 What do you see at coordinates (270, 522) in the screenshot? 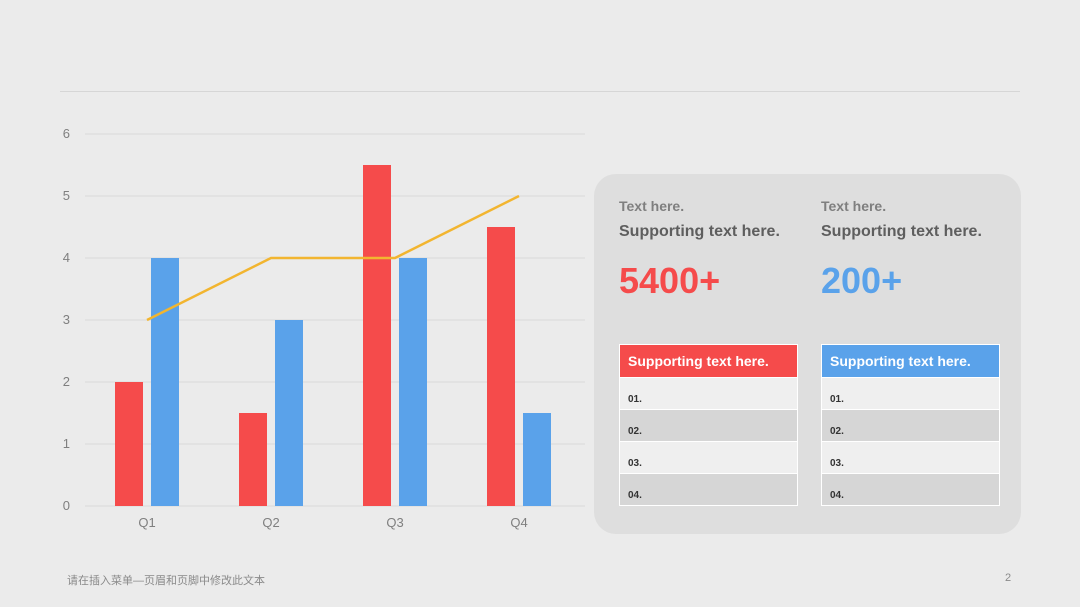
I see `x-tick-label: Q2` at bounding box center [270, 522].